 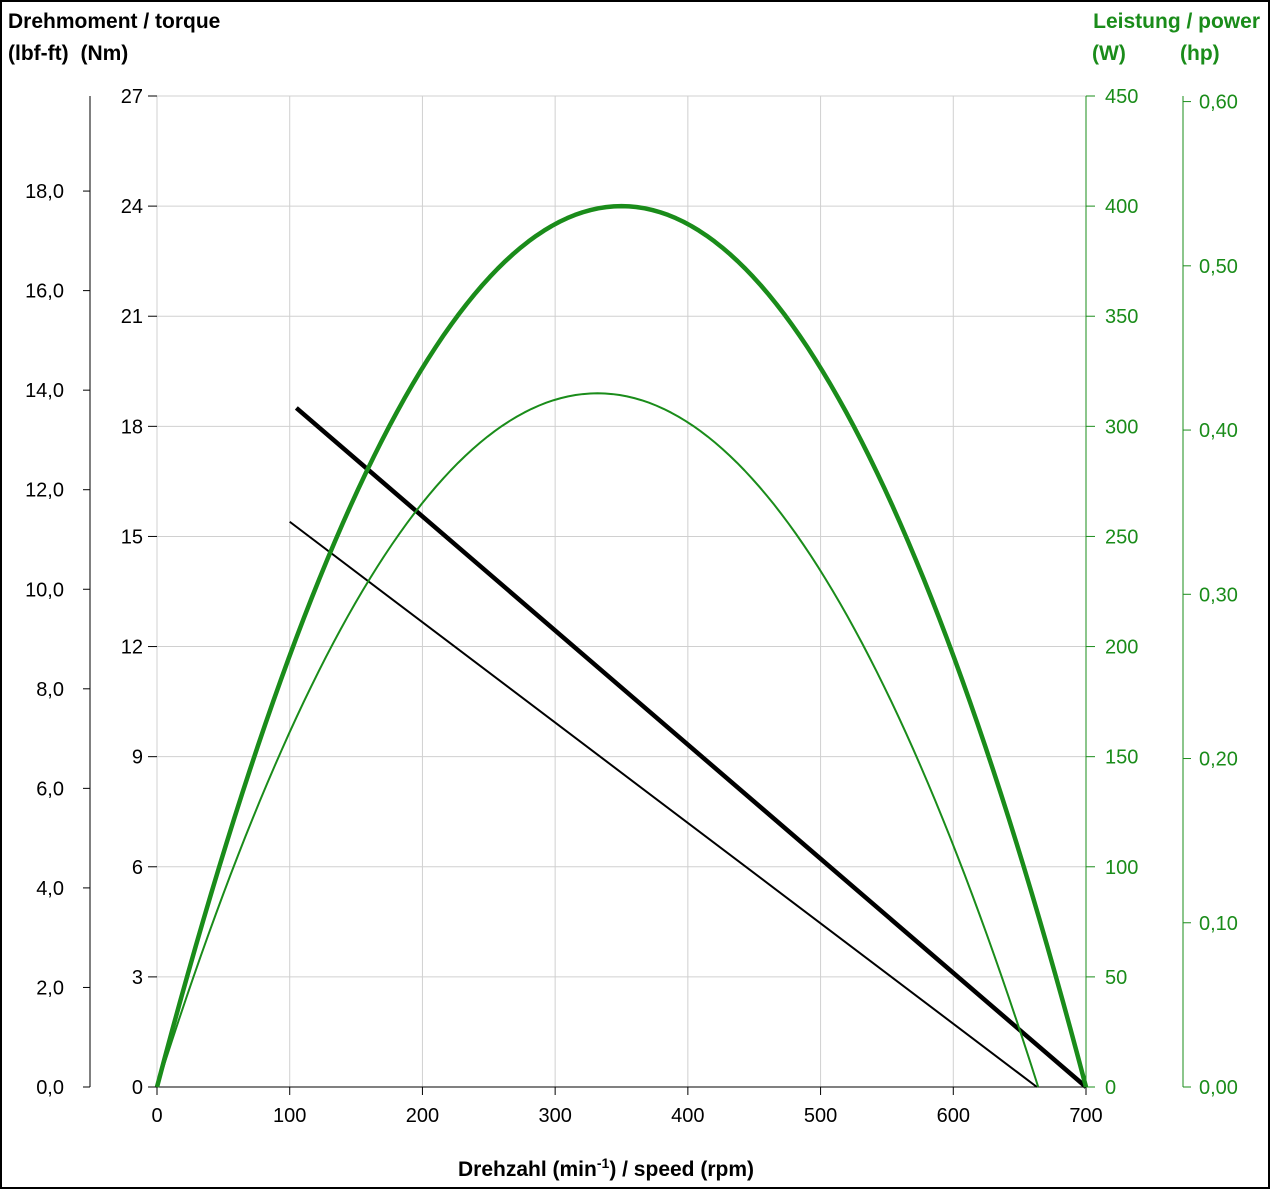 I want to click on w-tick-label: 350, so click(x=1121, y=317).